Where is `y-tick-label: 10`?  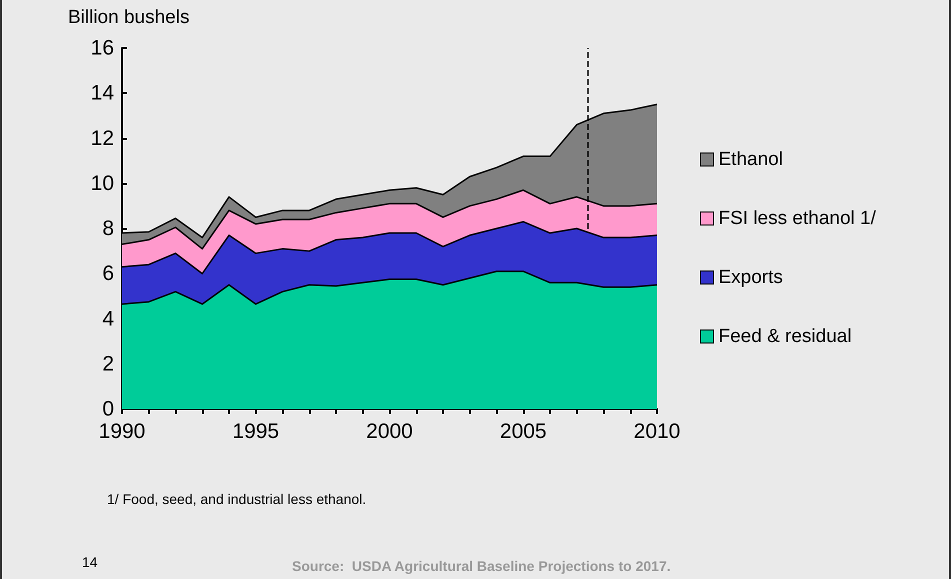 y-tick-label: 10 is located at coordinates (102, 183).